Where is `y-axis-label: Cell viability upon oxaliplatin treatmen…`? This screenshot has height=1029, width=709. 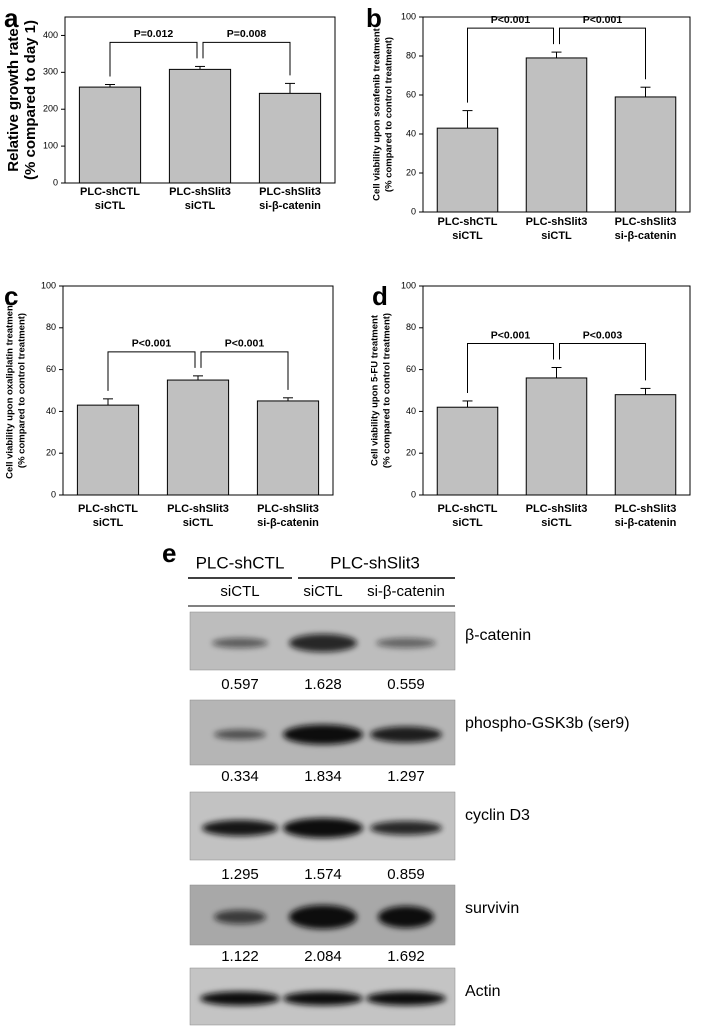
y-axis-label: Cell viability upon oxaliplatin treatmen… is located at coordinates (10, 390).